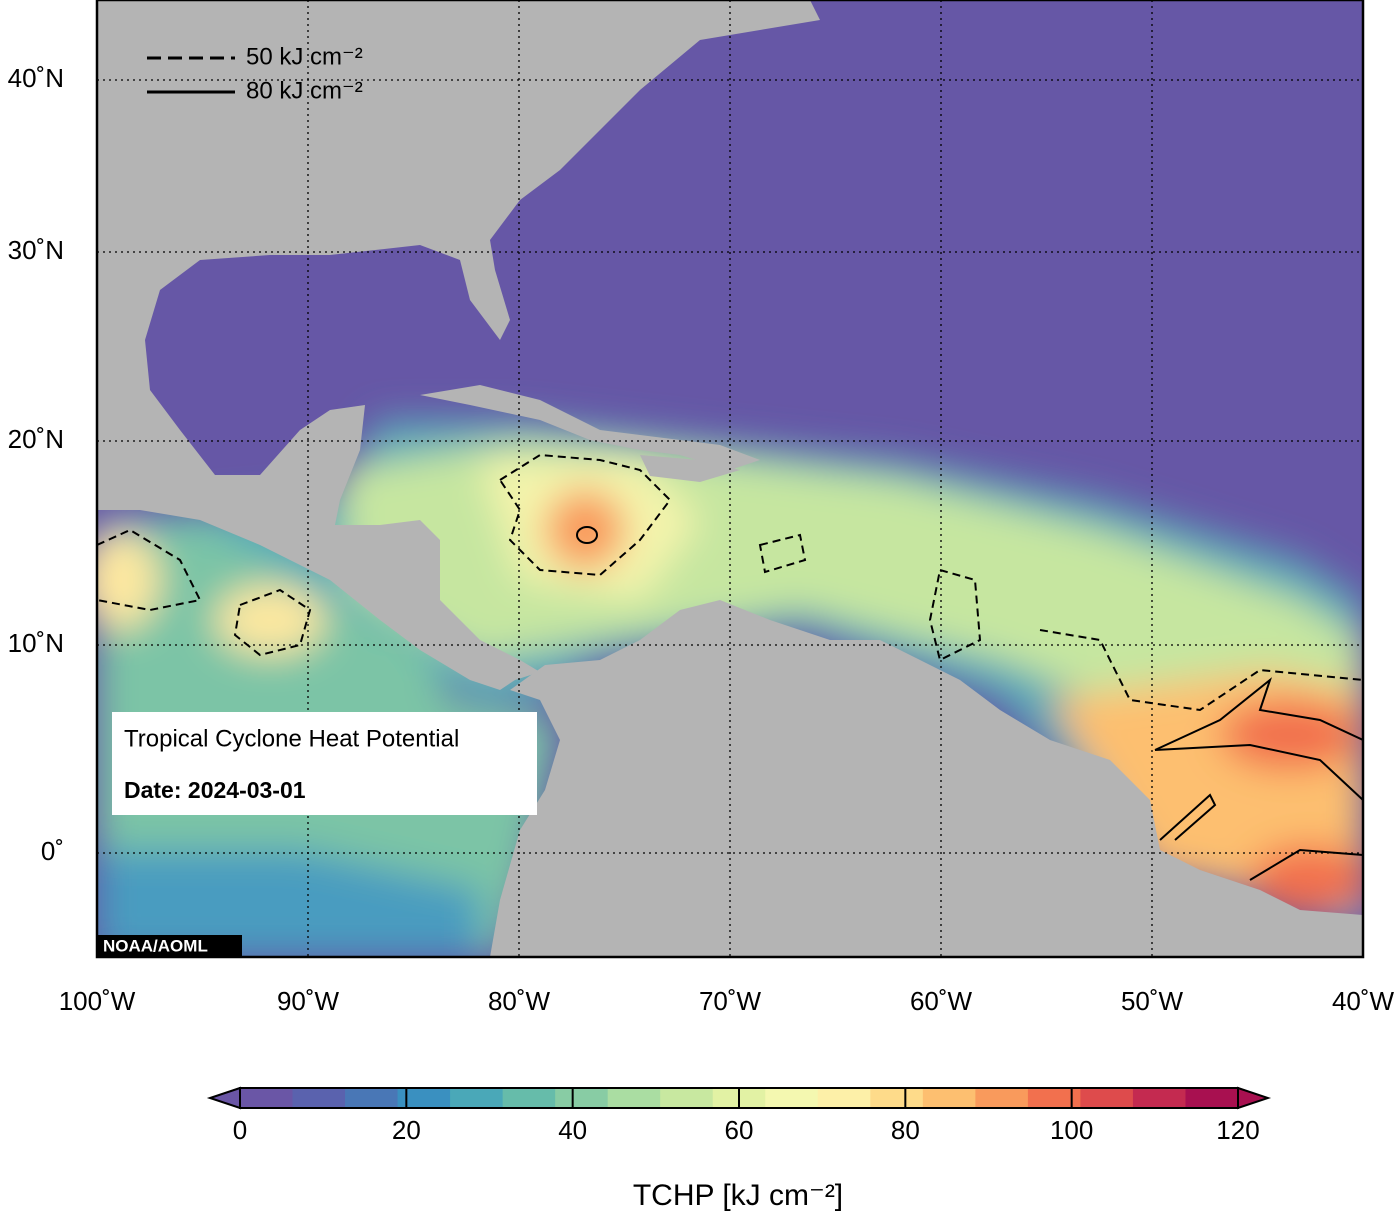  Describe the element at coordinates (1254, 1098) in the screenshot. I see `colorbar-arrow-high` at that location.